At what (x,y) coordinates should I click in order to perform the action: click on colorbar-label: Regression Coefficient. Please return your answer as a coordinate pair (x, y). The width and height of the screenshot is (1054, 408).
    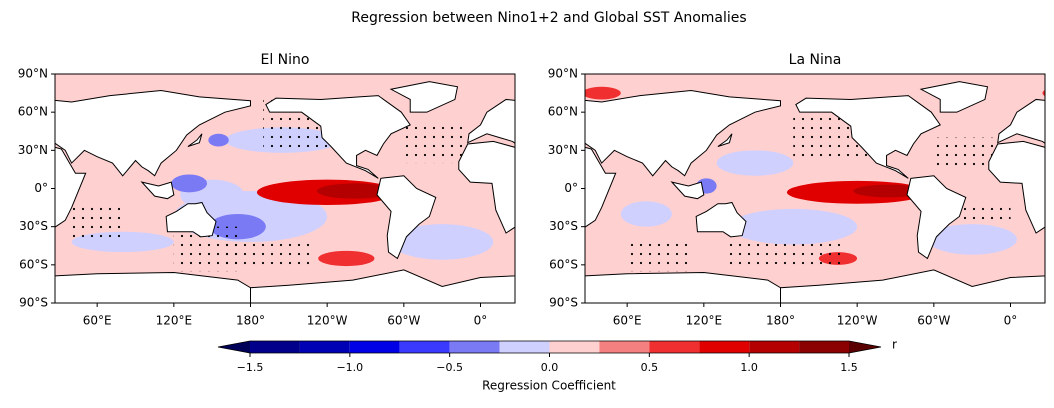
    Looking at the image, I should click on (549, 386).